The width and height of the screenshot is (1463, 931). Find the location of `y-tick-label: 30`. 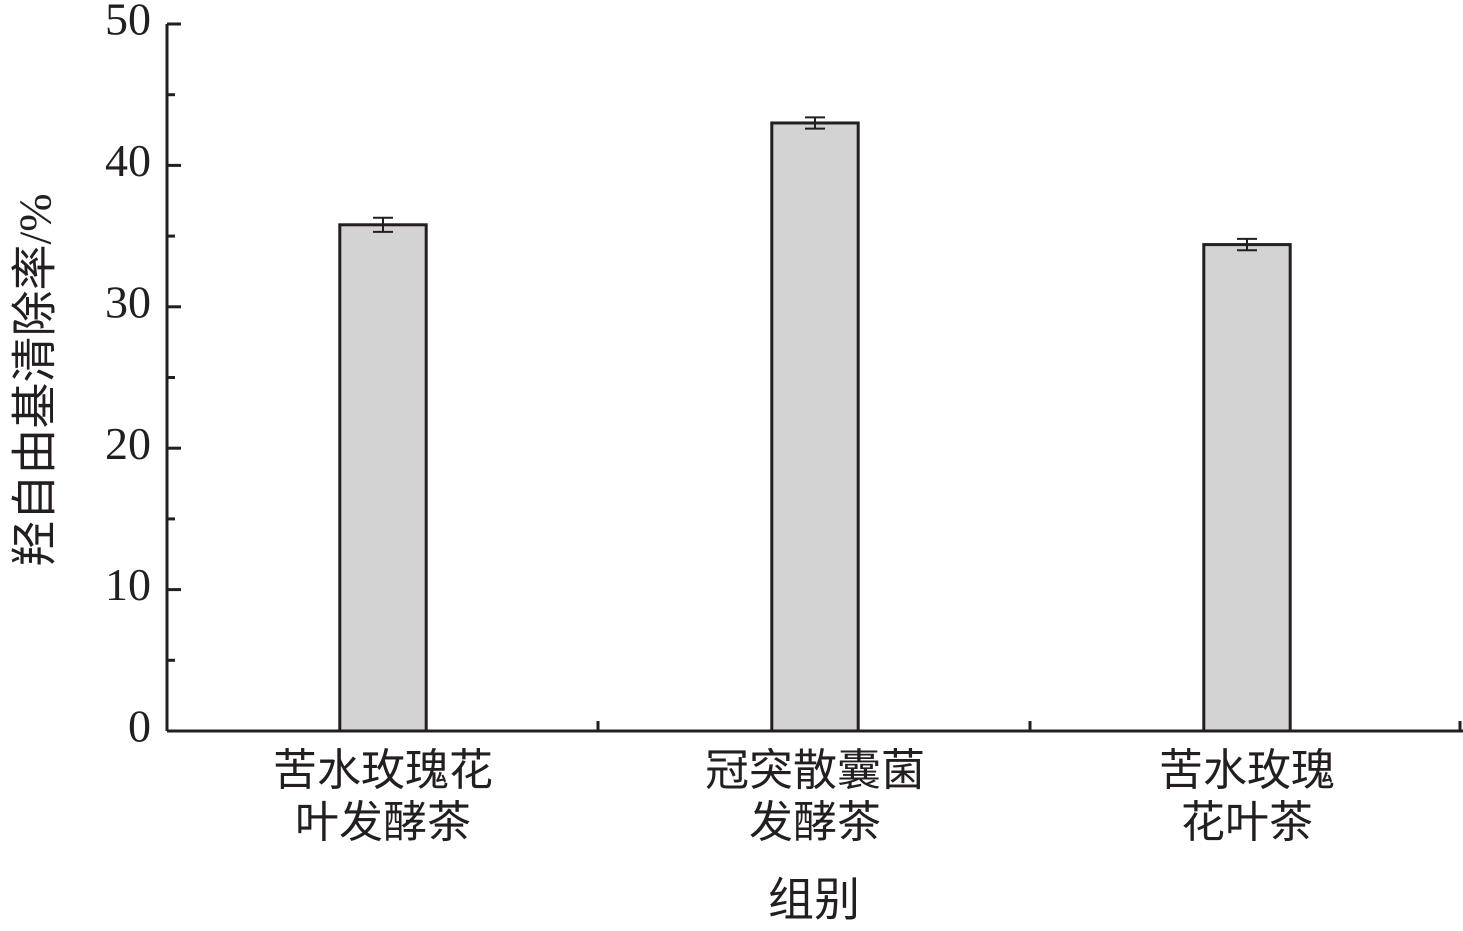

y-tick-label: 30 is located at coordinates (128, 301).